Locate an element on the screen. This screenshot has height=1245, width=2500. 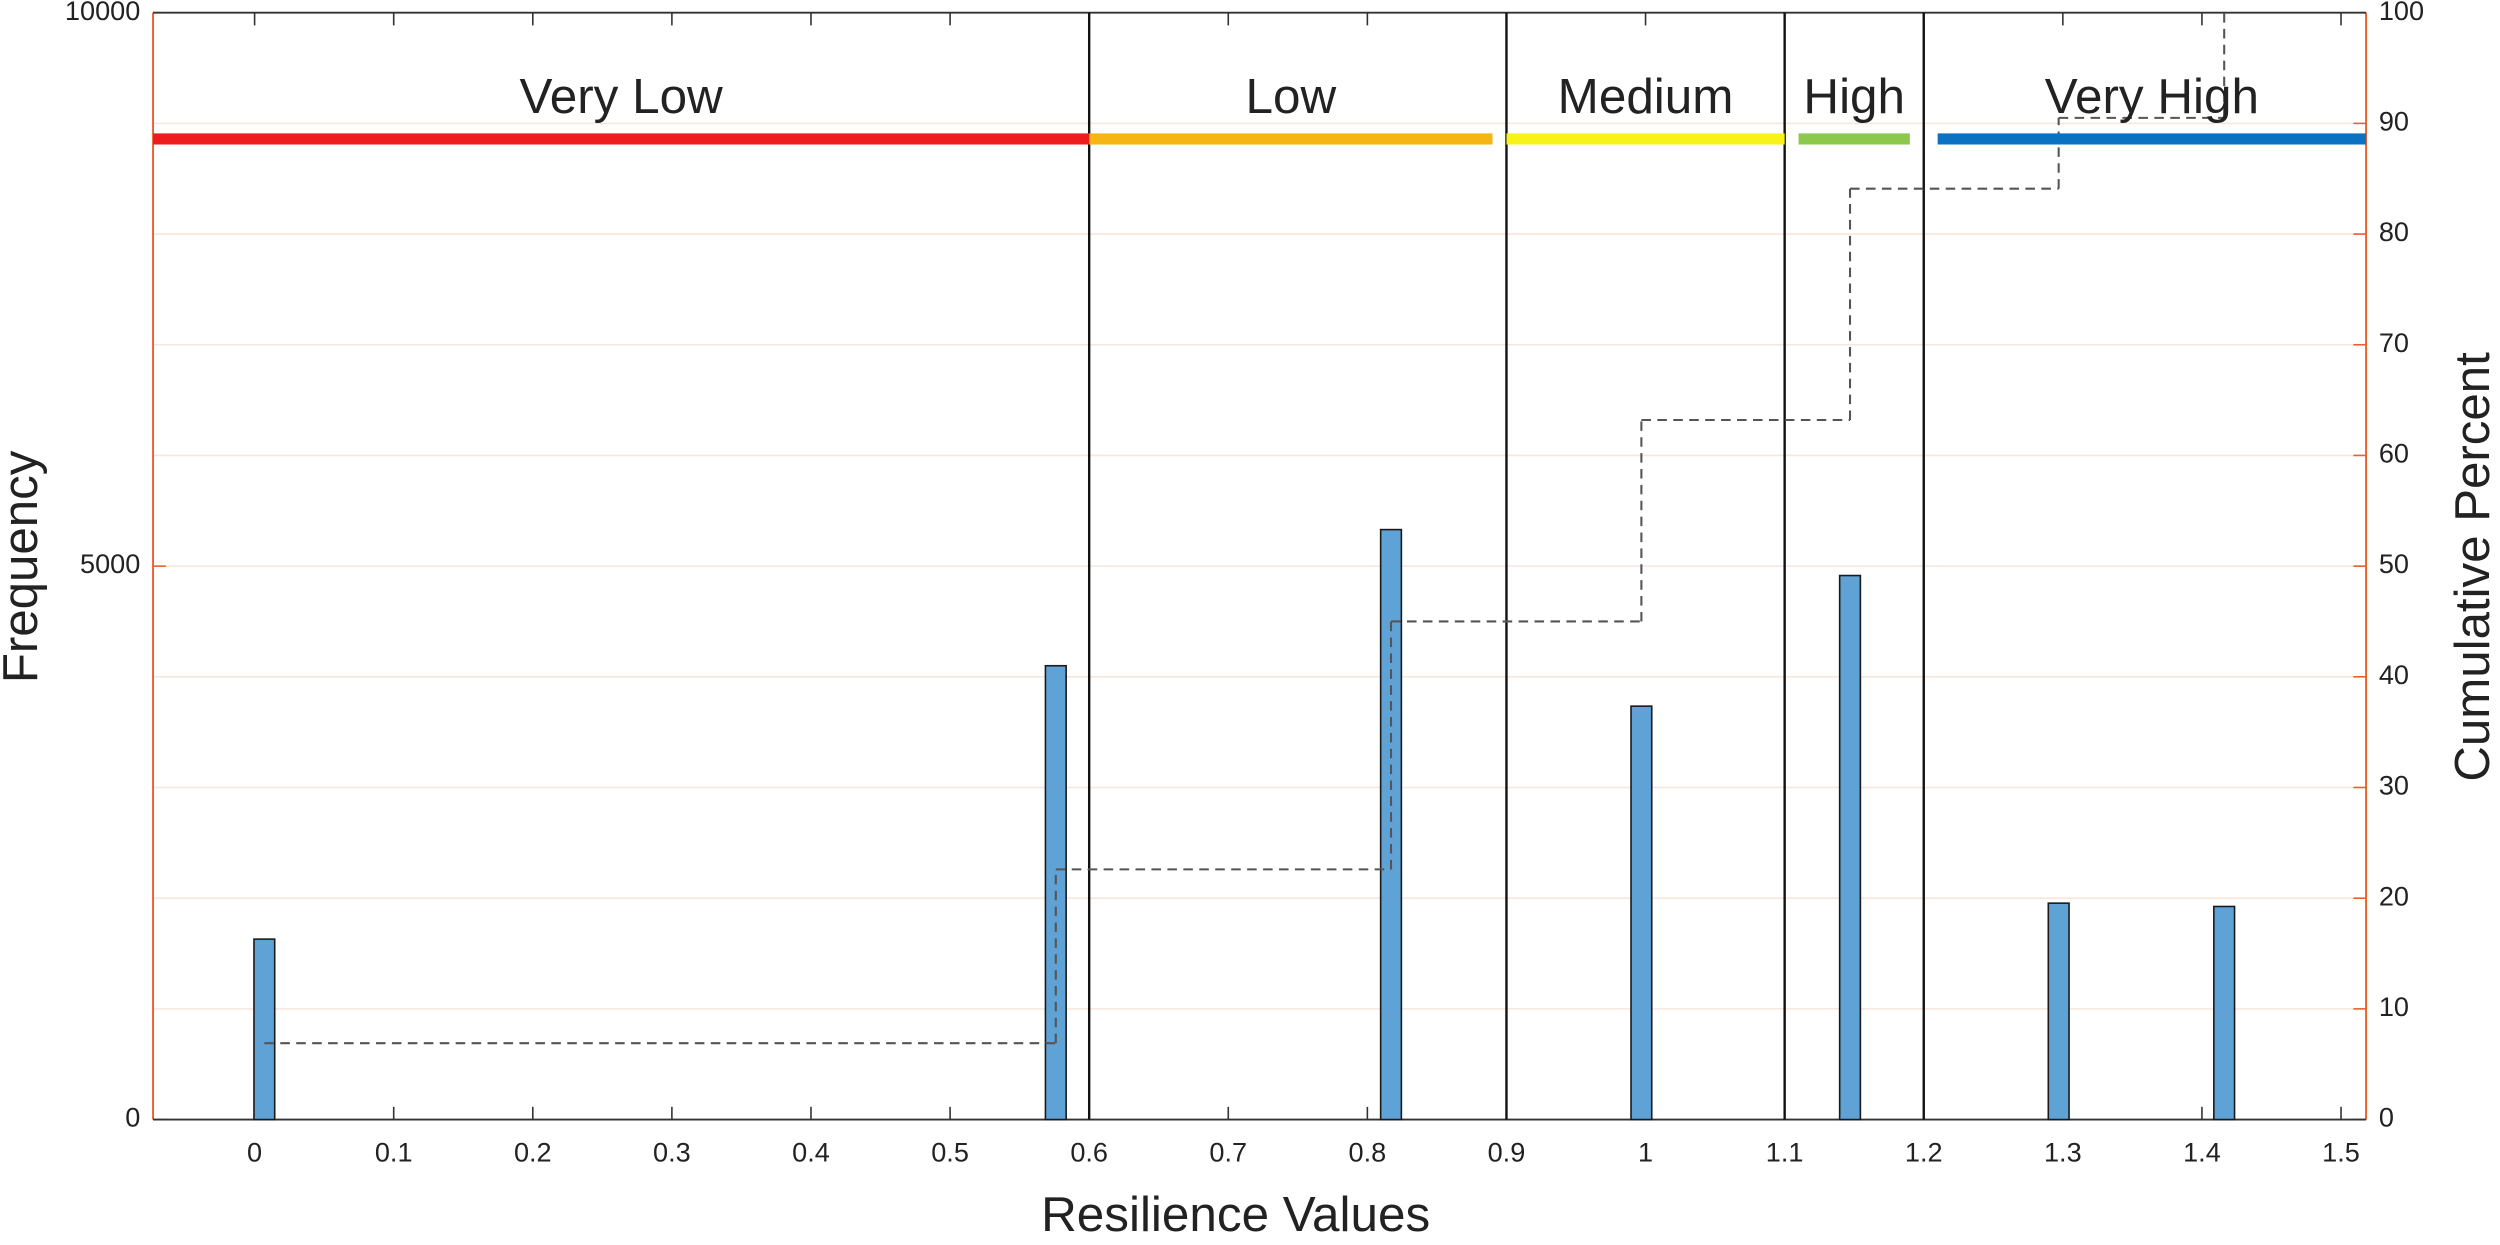
x-tick-label: 1 is located at coordinates (1645, 1153).